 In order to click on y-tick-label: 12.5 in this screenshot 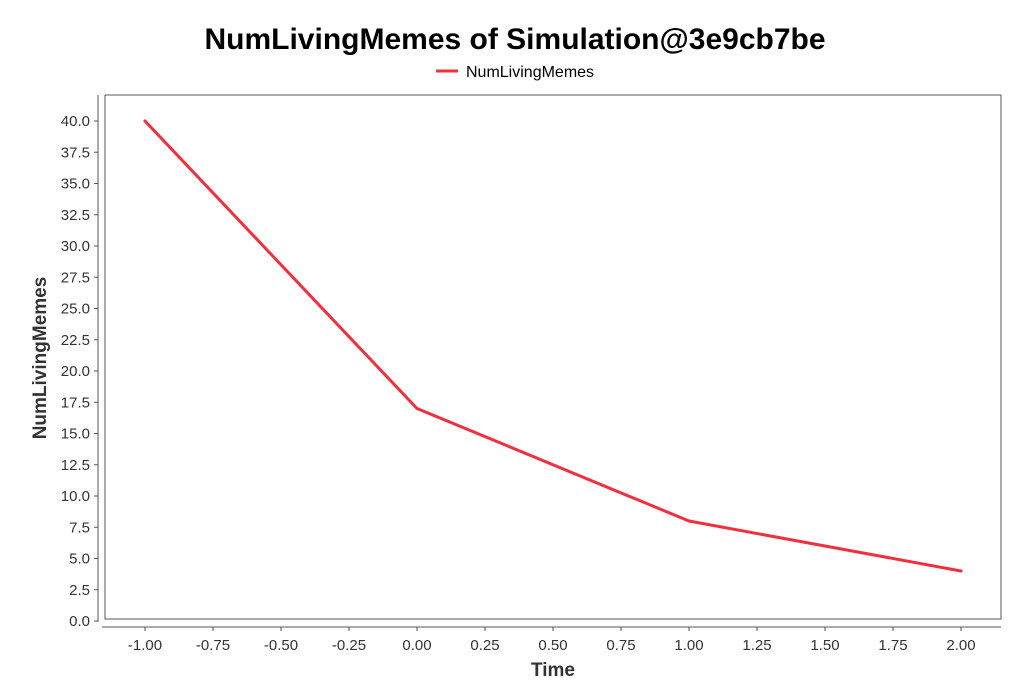, I will do `click(75, 465)`.